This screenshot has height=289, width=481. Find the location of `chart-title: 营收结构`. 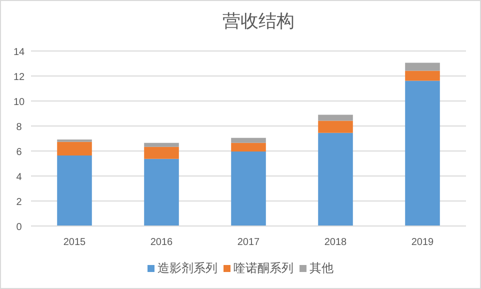

chart-title: 营收结构 is located at coordinates (258, 21).